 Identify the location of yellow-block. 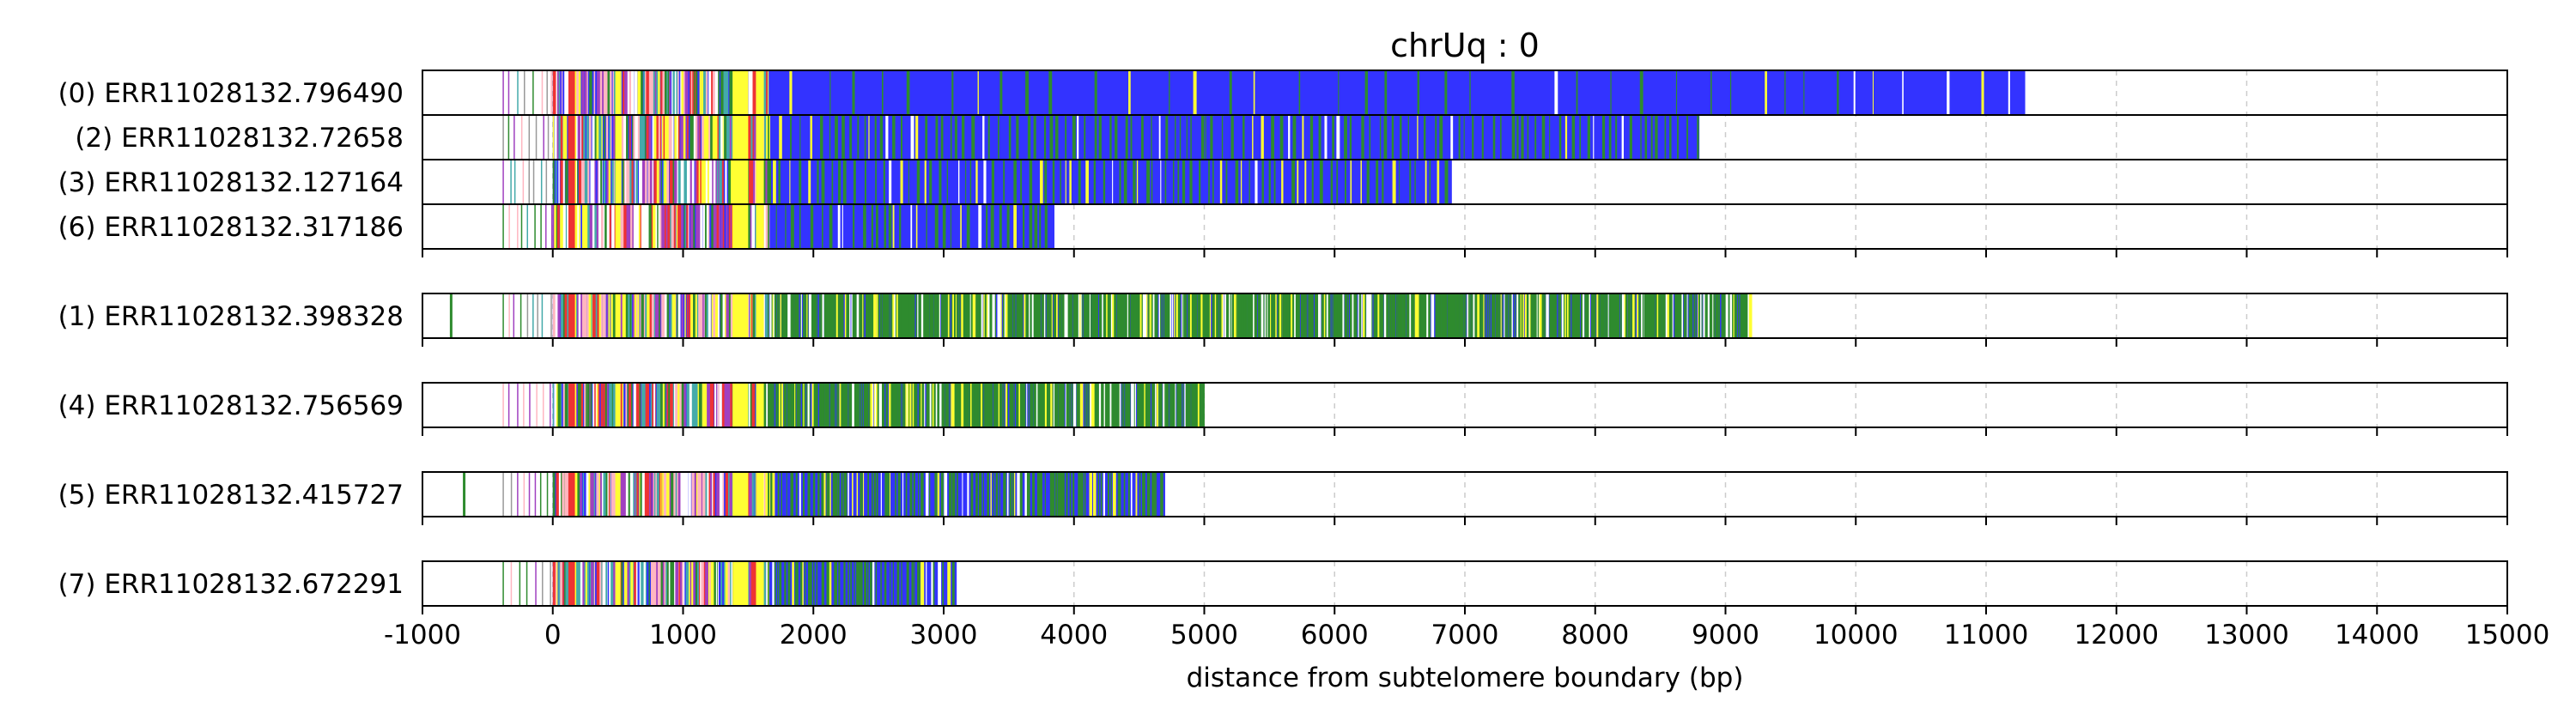
(740, 182).